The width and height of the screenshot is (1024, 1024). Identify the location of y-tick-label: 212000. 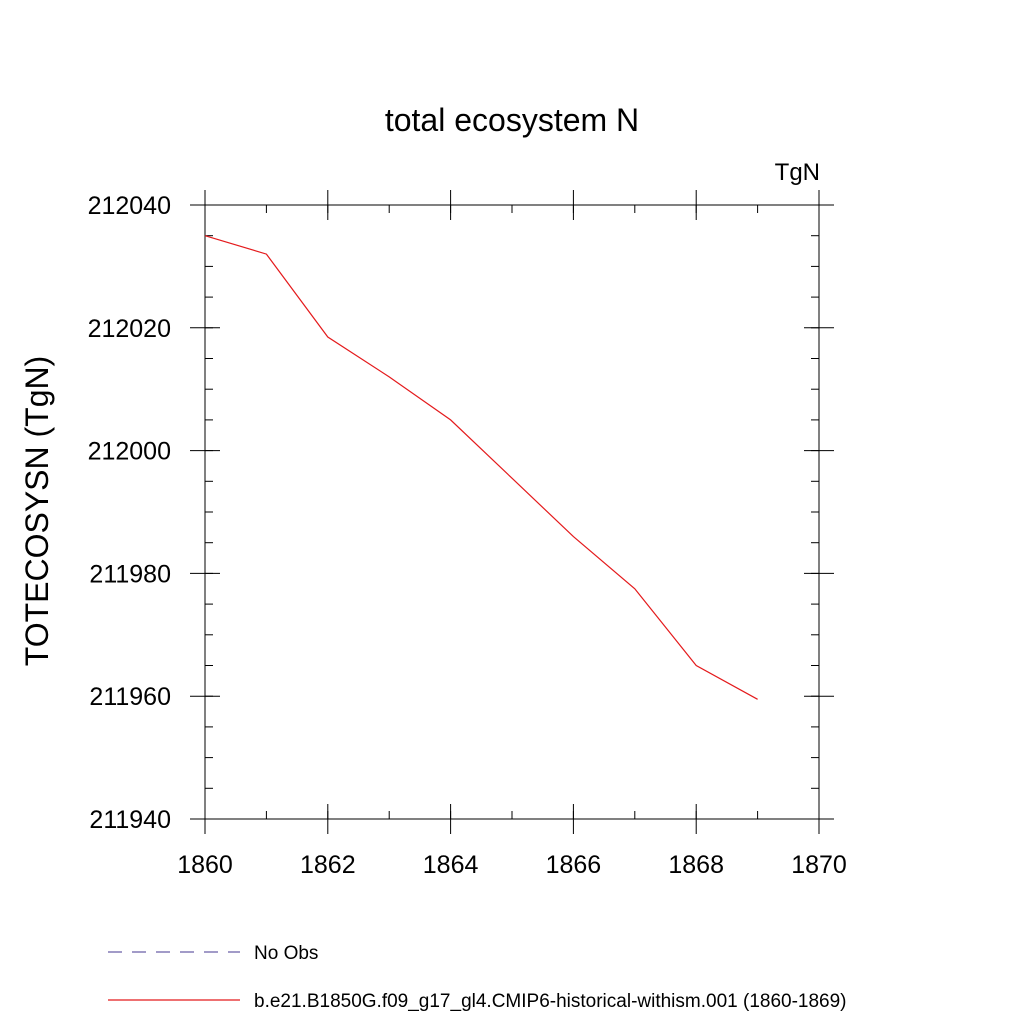
(129, 452).